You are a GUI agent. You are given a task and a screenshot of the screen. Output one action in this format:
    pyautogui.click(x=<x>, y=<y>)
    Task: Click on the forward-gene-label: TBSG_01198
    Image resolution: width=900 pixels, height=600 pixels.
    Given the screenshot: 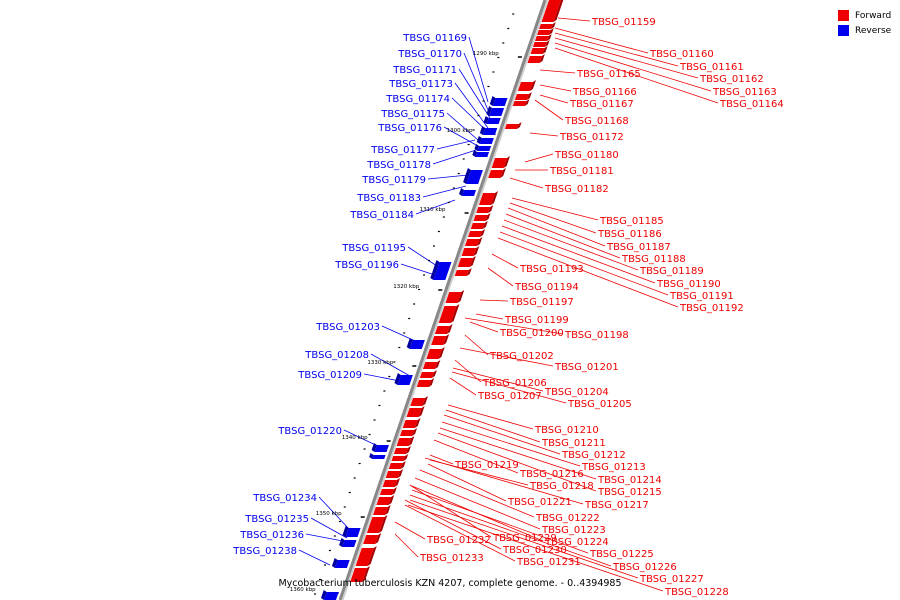 What is the action you would take?
    pyautogui.click(x=596, y=335)
    